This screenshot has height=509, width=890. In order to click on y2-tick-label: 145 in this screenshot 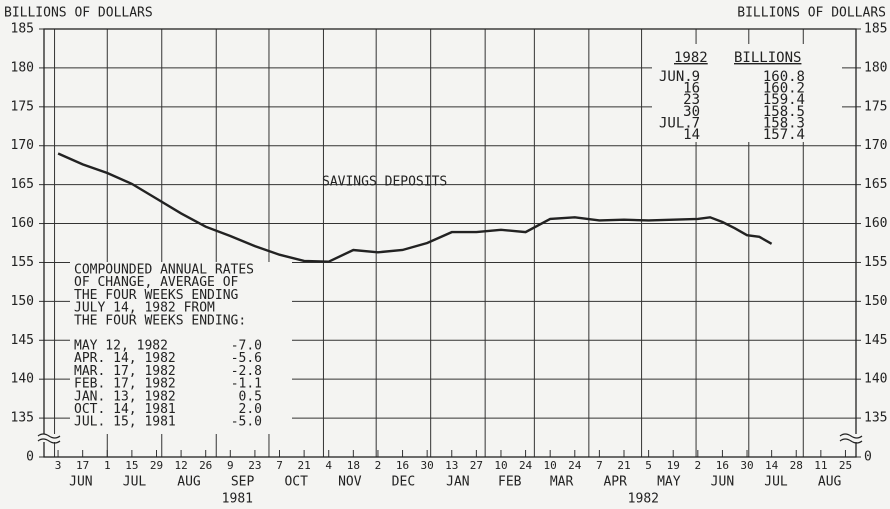, I will do `click(875, 340)`.